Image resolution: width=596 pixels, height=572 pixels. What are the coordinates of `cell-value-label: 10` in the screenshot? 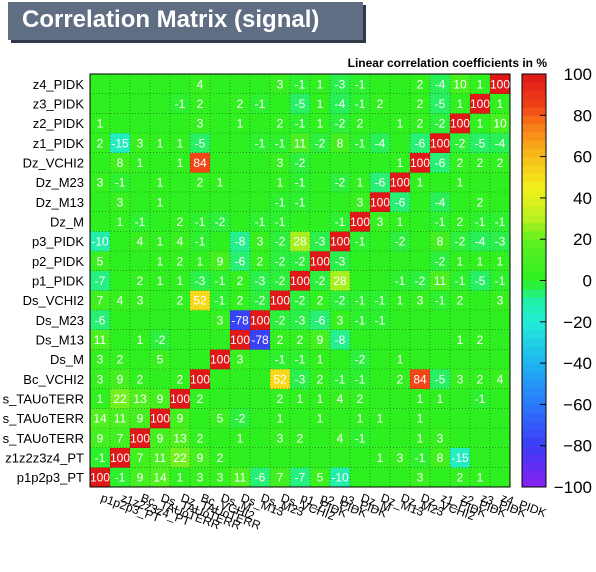 It's located at (460, 84).